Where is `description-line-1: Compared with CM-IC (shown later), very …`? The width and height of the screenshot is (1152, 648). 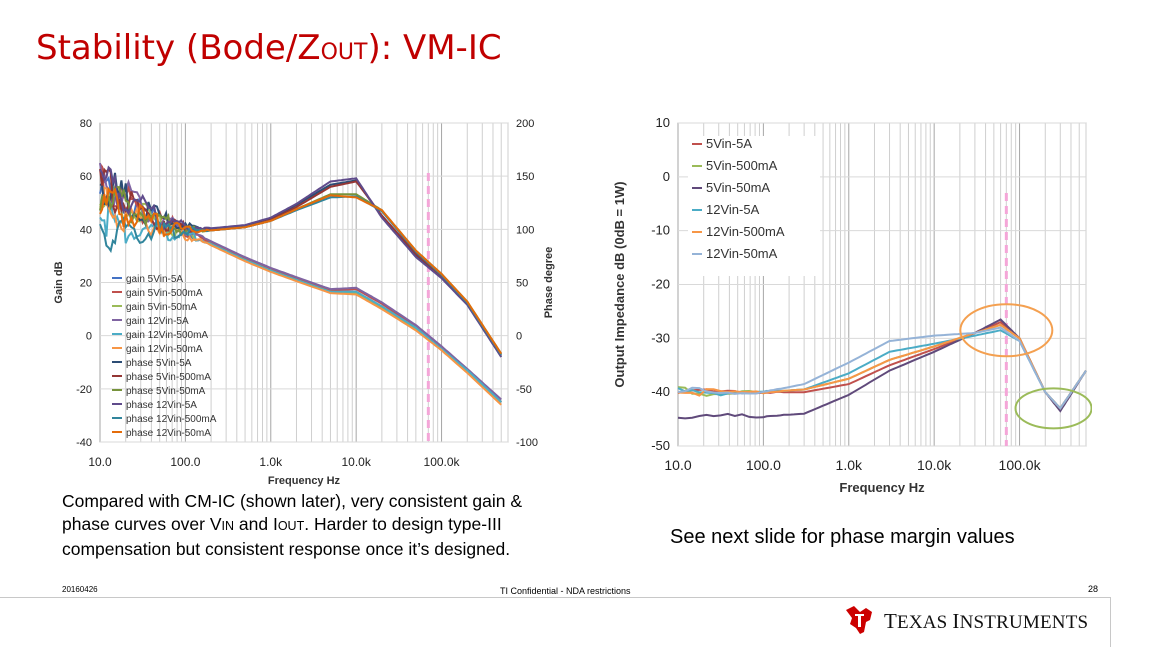
description-line-1: Compared with CM-IC (shown later), very … is located at coordinates (292, 501).